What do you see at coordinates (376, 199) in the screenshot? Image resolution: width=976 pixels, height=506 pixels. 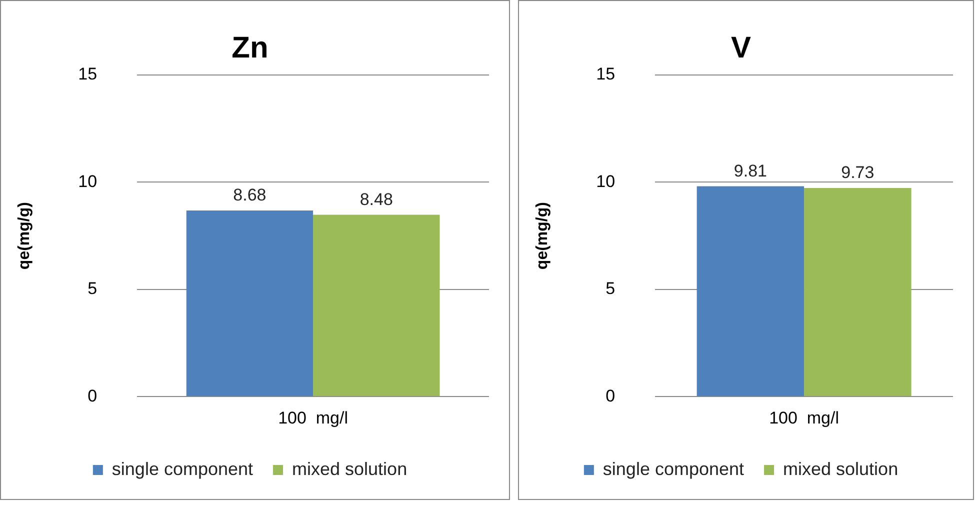 I see `data-label: 8.48` at bounding box center [376, 199].